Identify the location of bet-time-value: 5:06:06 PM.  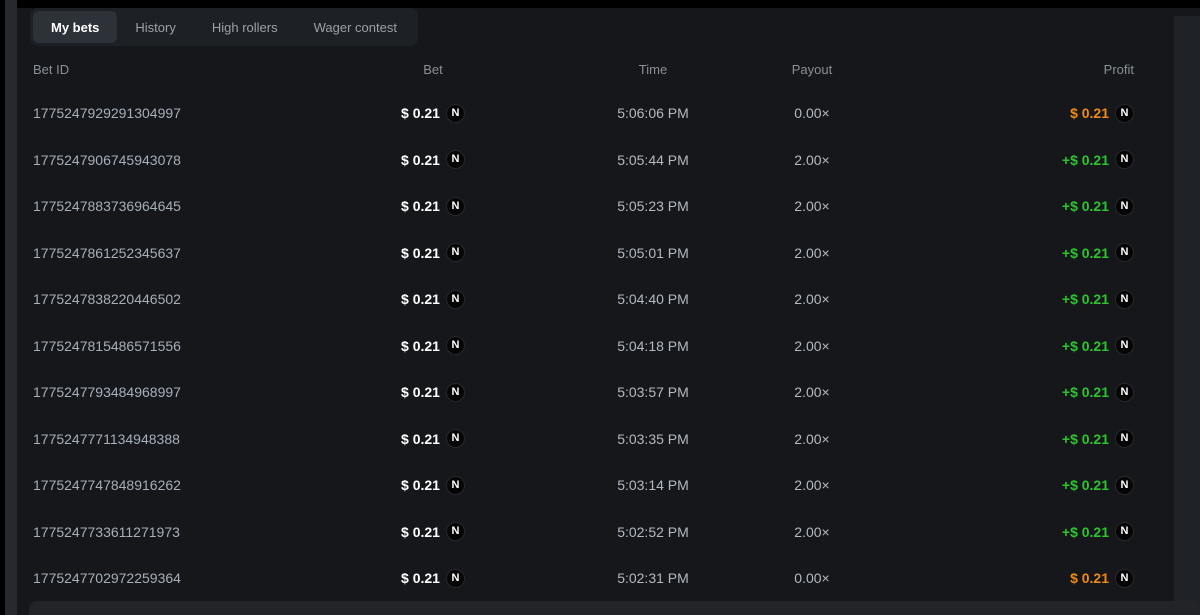
(653, 113).